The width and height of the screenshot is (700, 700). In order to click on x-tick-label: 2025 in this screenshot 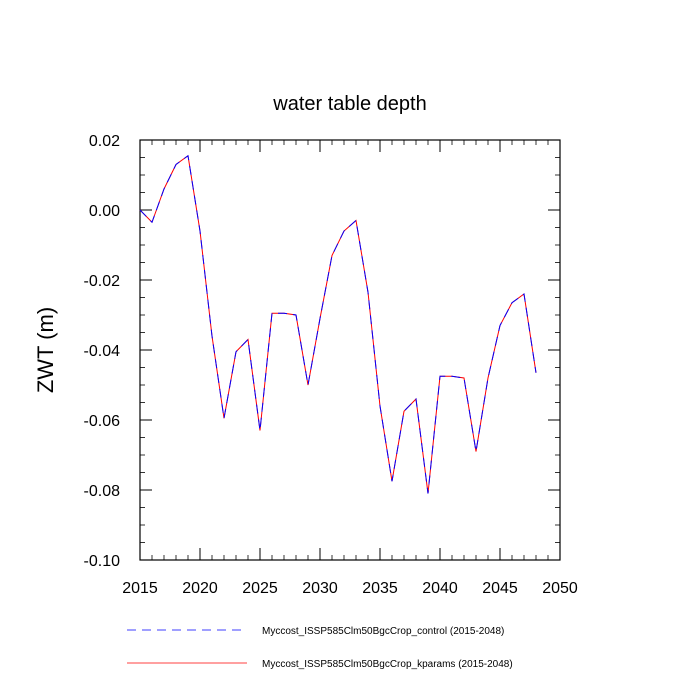, I will do `click(260, 588)`.